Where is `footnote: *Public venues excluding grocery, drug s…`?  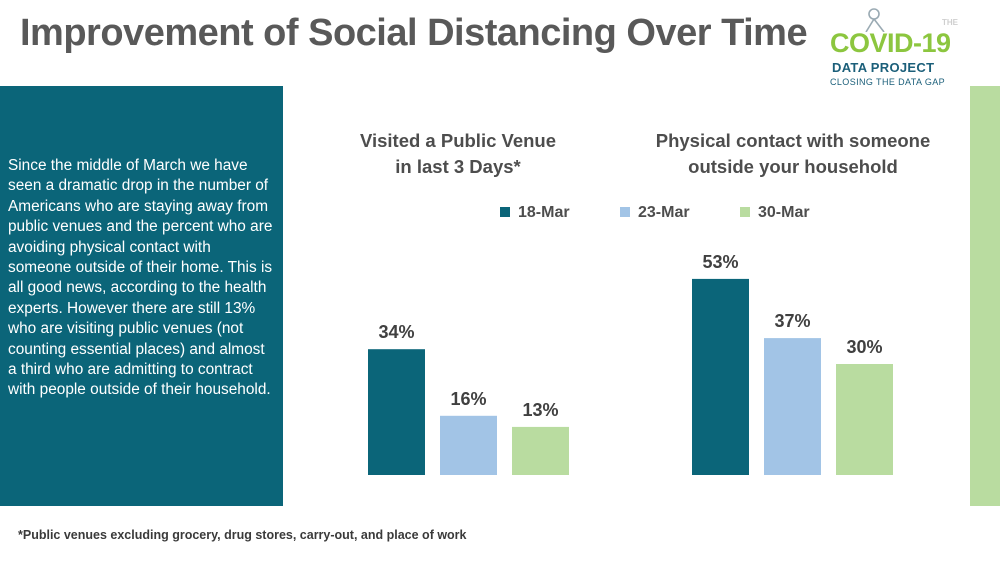 footnote: *Public venues excluding grocery, drug s… is located at coordinates (242, 535).